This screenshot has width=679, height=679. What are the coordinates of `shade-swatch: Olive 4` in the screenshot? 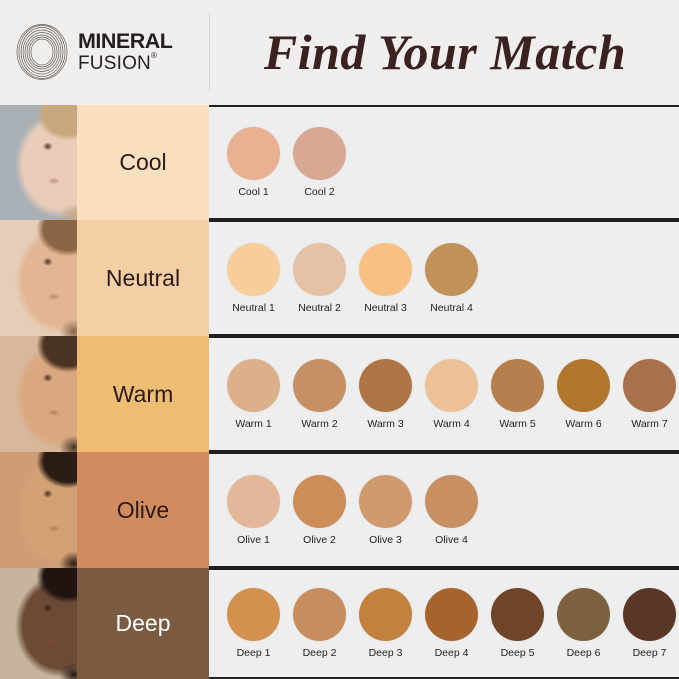 It's located at (451, 510).